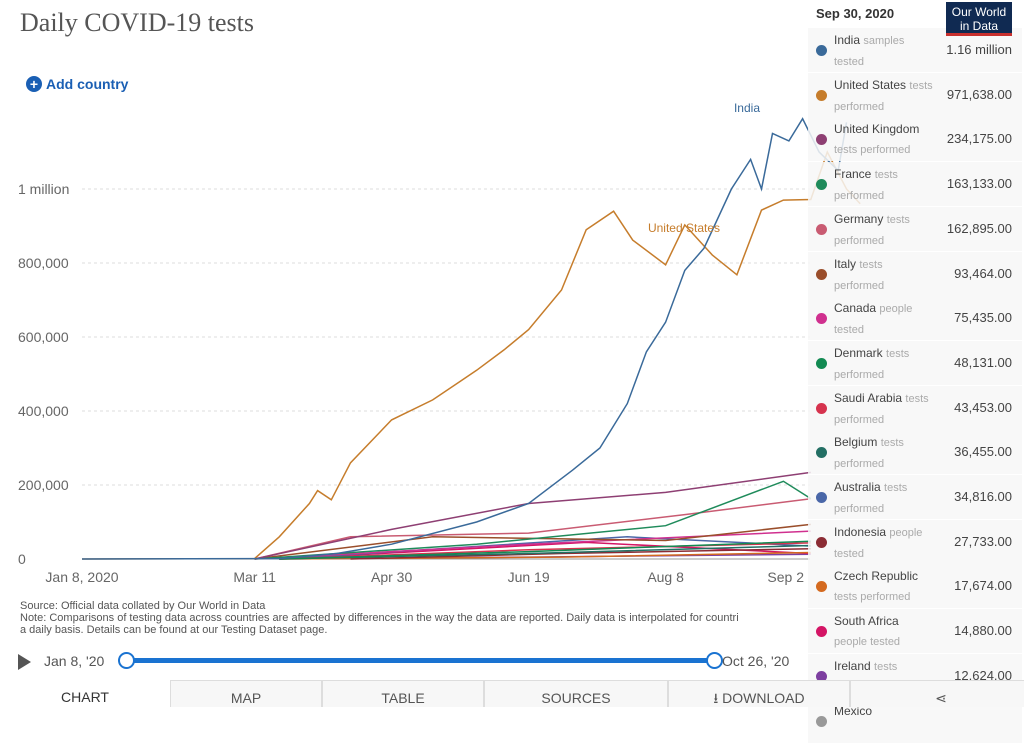 The width and height of the screenshot is (1024, 743). What do you see at coordinates (859, 218) in the screenshot?
I see `country-name: Germany` at bounding box center [859, 218].